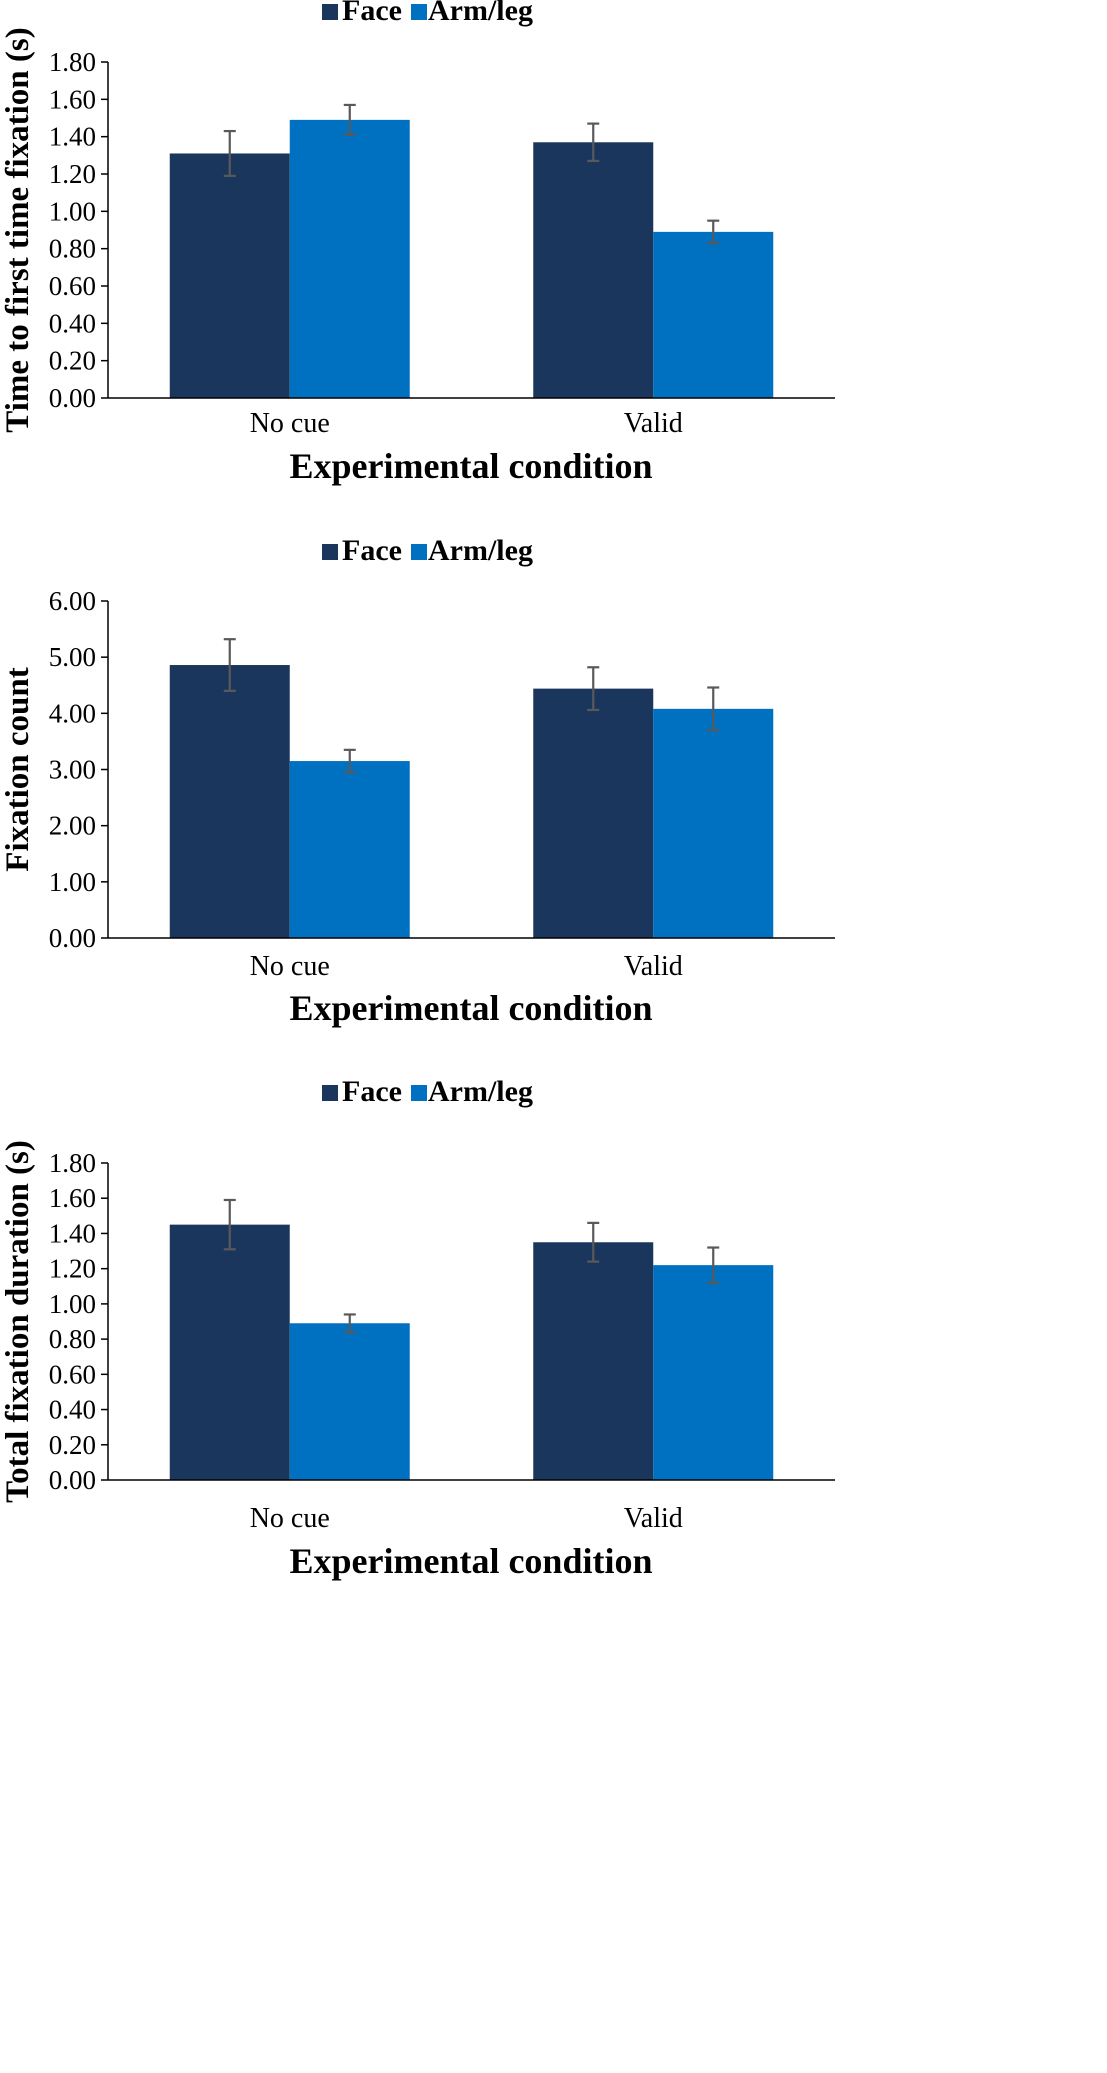 The width and height of the screenshot is (1107, 2073). I want to click on y-axis-title: Fixation count, so click(18, 769).